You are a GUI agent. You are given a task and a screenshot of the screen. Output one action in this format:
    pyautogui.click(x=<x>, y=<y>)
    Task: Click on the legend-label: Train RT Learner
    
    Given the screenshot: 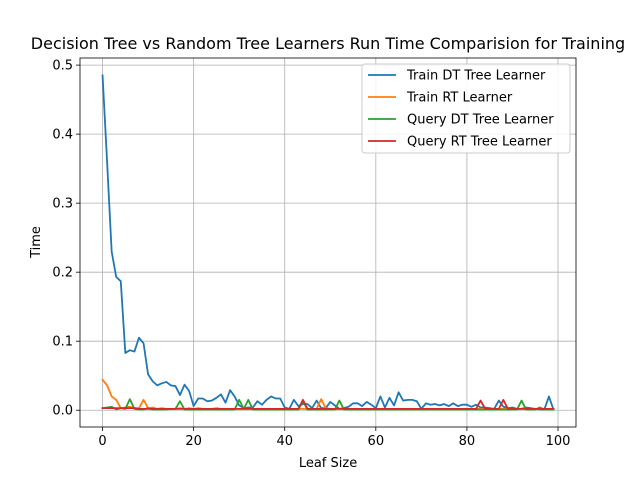 What is the action you would take?
    pyautogui.click(x=459, y=98)
    